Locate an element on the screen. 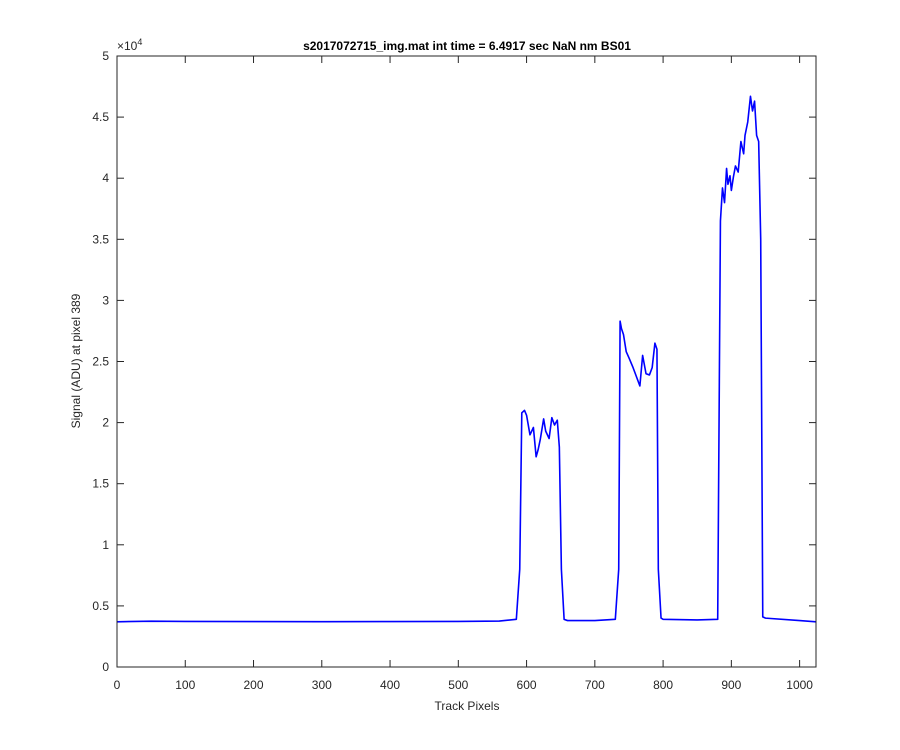  y-tick-label: 5 is located at coordinates (105, 56).